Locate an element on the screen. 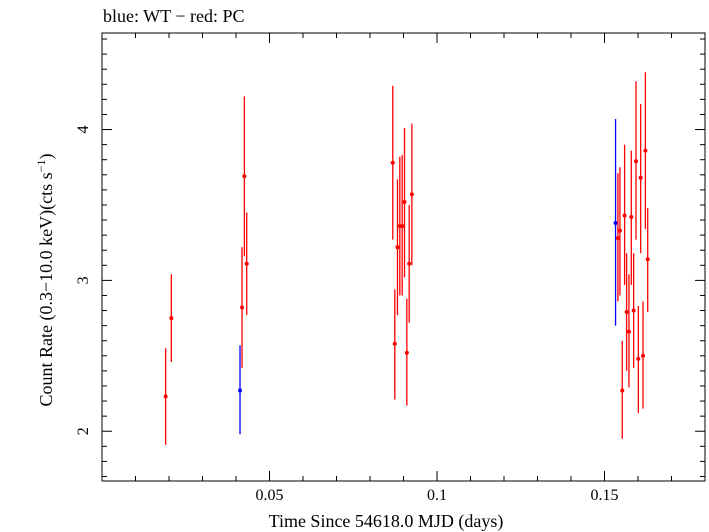 Image resolution: width=709 pixels, height=532 pixels. y-tick-label: 4 is located at coordinates (83, 130).